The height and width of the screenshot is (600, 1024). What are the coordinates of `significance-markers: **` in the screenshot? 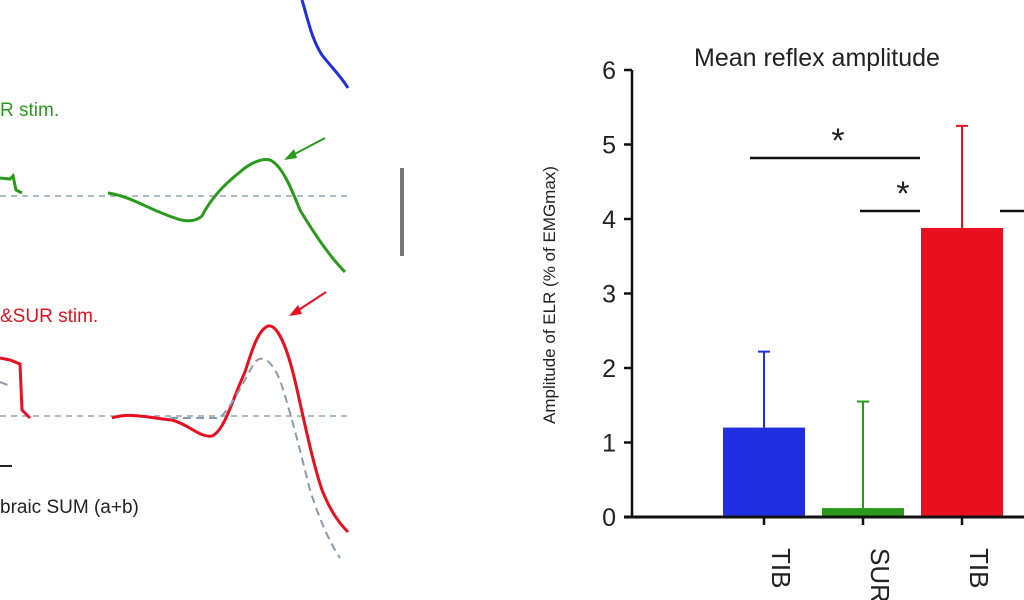 It's located at (887, 167).